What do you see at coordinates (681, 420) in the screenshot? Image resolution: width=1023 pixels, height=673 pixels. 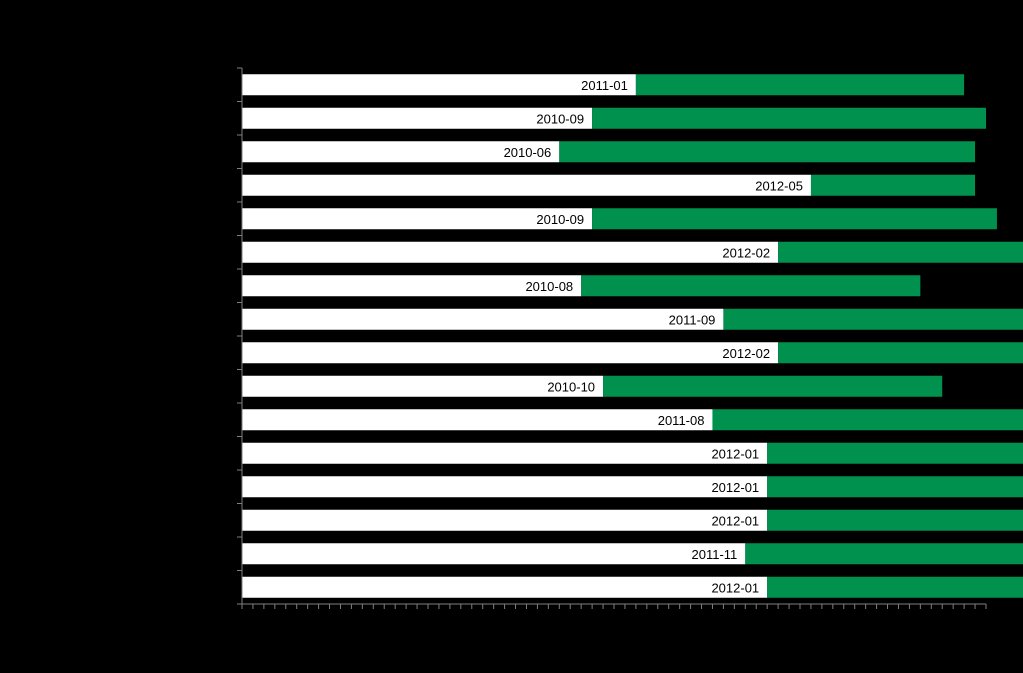 I see `bar-label: 2011-08` at bounding box center [681, 420].